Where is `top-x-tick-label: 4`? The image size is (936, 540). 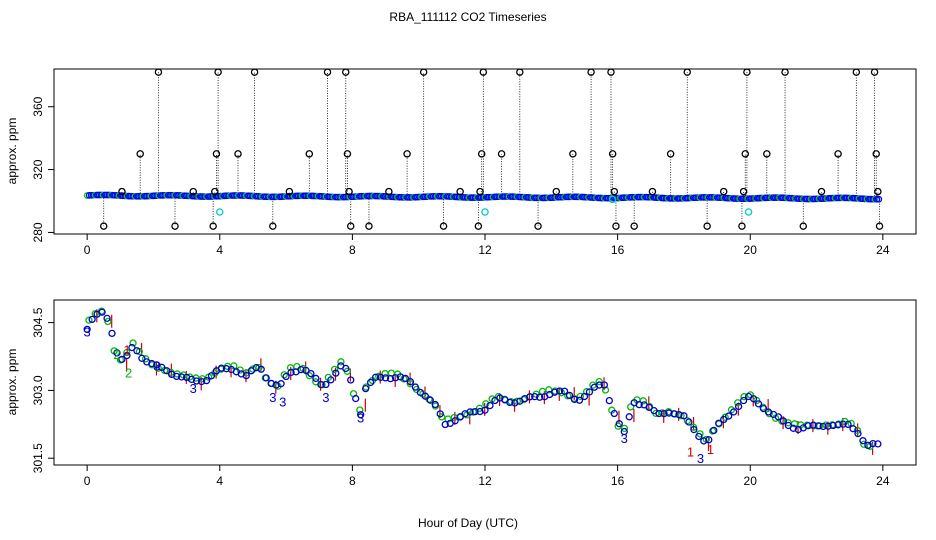
top-x-tick-label: 4 is located at coordinates (219, 250).